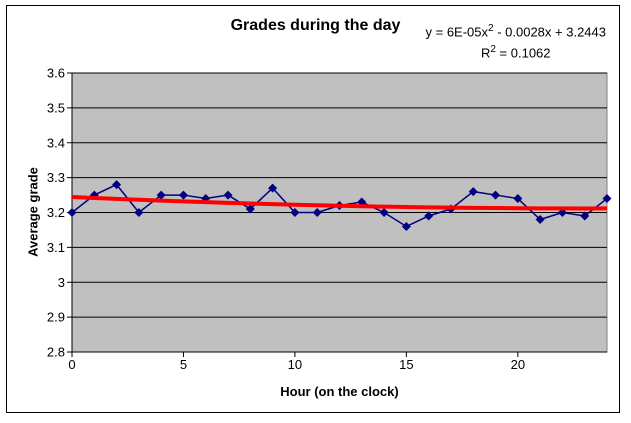  Describe the element at coordinates (56, 247) in the screenshot. I see `y-tick-label: 3.1` at that location.